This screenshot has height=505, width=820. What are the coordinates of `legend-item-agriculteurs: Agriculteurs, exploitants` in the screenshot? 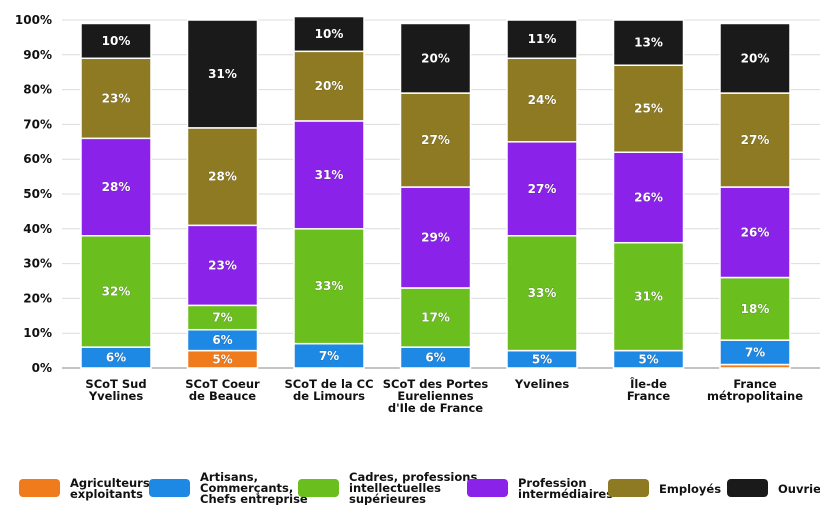 It's located at (86, 485).